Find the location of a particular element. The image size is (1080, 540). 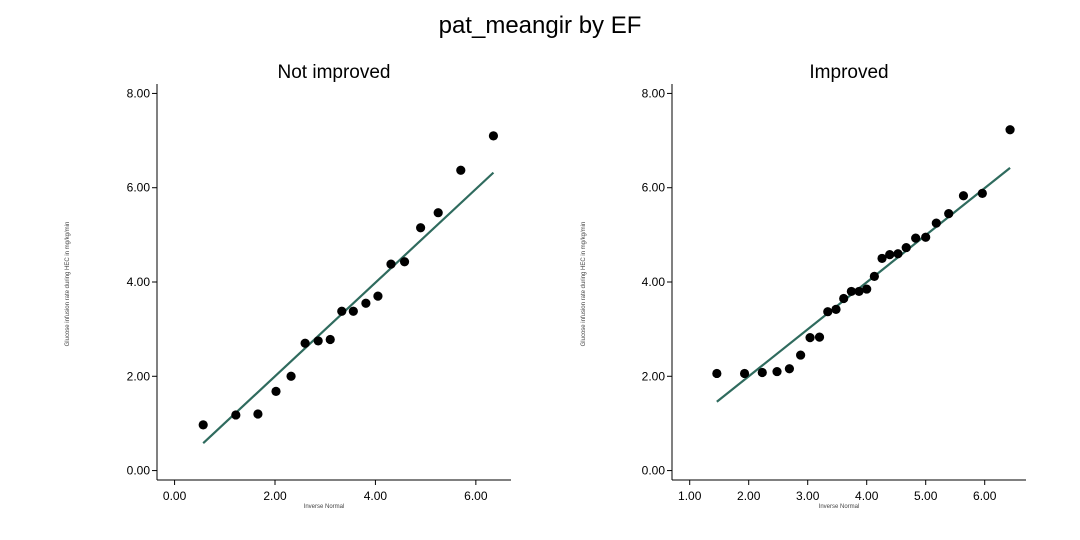

main-title: pat_meangir by EF is located at coordinates (540, 25).